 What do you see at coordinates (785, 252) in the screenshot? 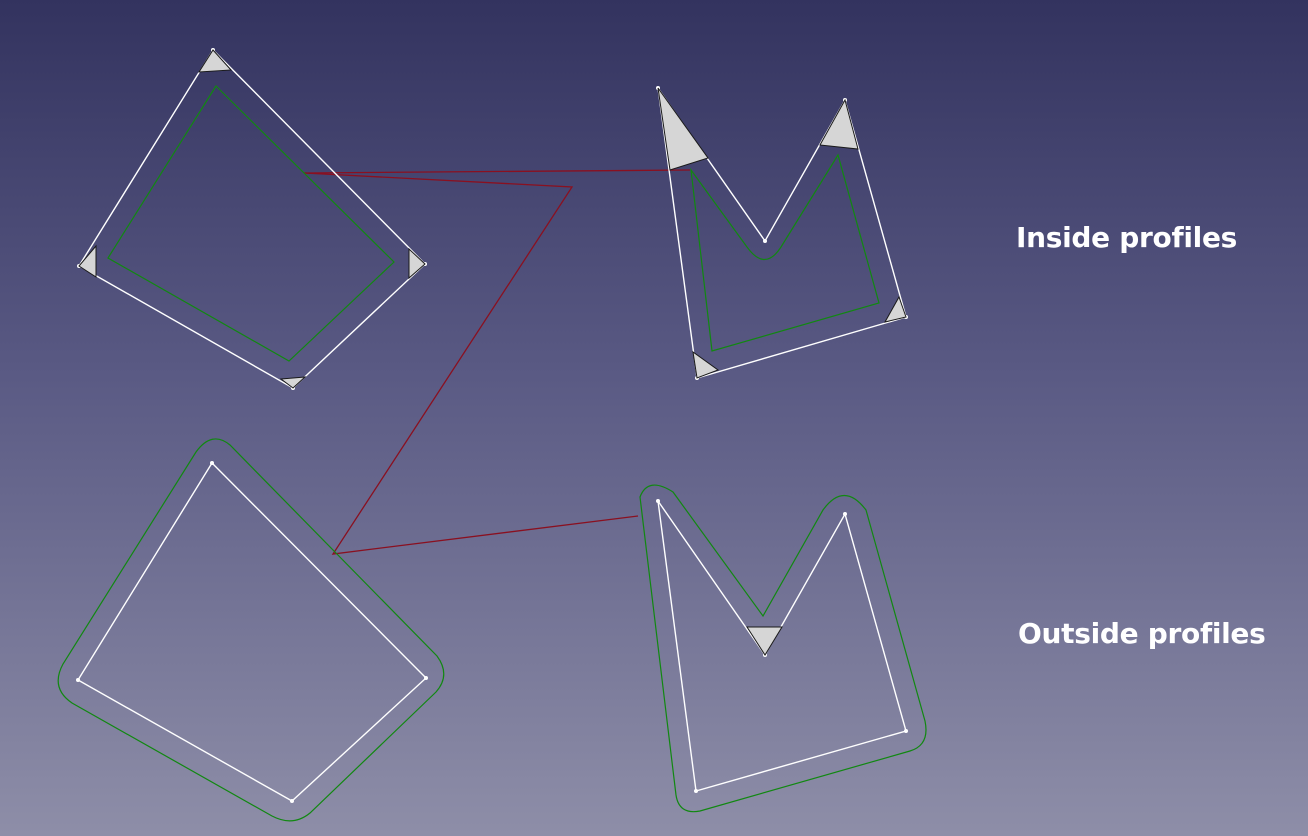
I see `m-inside-toolpath` at bounding box center [785, 252].